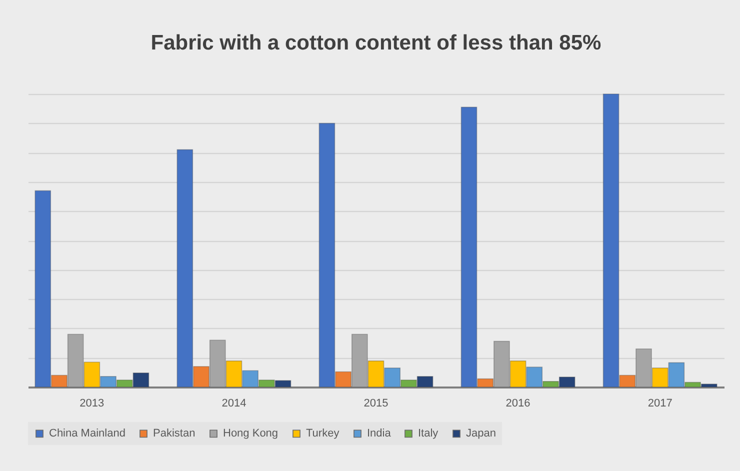 Image resolution: width=740 pixels, height=471 pixels. What do you see at coordinates (660, 404) in the screenshot?
I see `x-tick-label: 2017` at bounding box center [660, 404].